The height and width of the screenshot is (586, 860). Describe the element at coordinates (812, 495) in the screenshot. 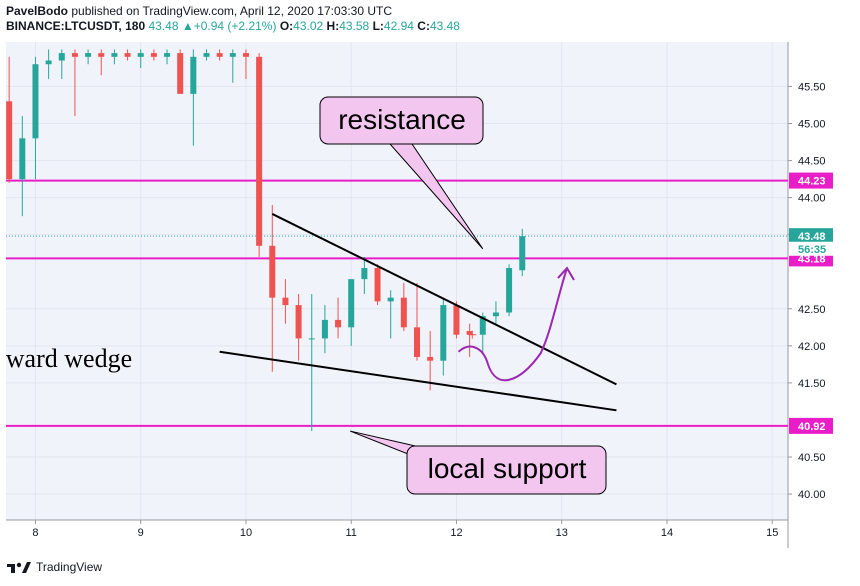

I see `y-tick-label: 40.00` at that location.